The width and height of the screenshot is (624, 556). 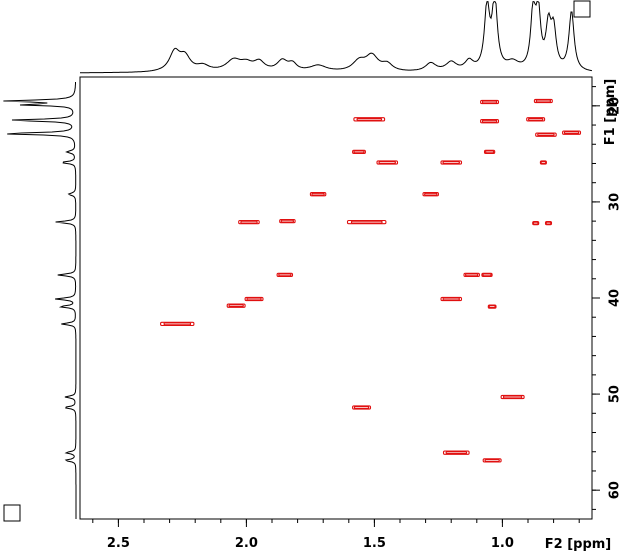 I want to click on y-axis-title: F1 [ppm], so click(x=610, y=112).